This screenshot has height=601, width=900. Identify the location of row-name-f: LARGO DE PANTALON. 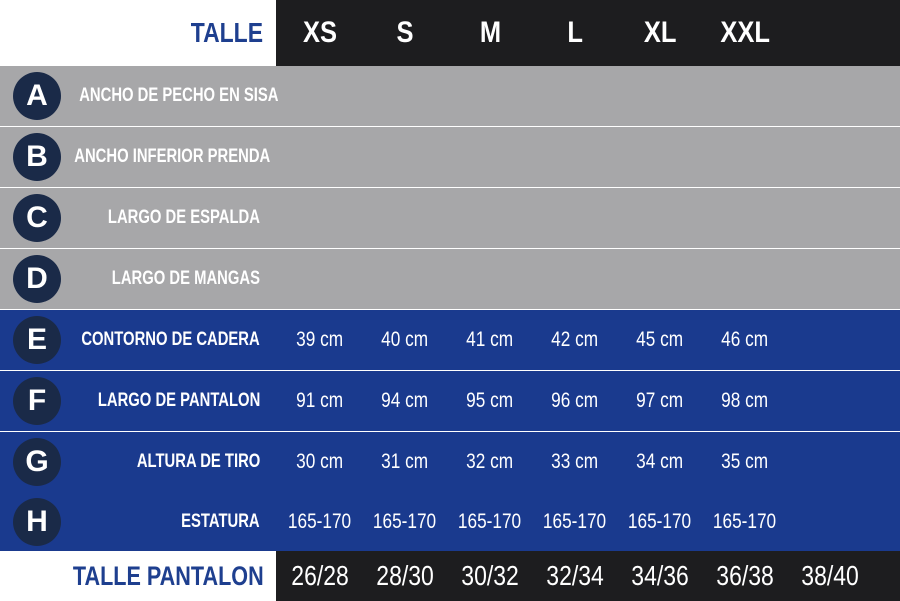
(178, 400).